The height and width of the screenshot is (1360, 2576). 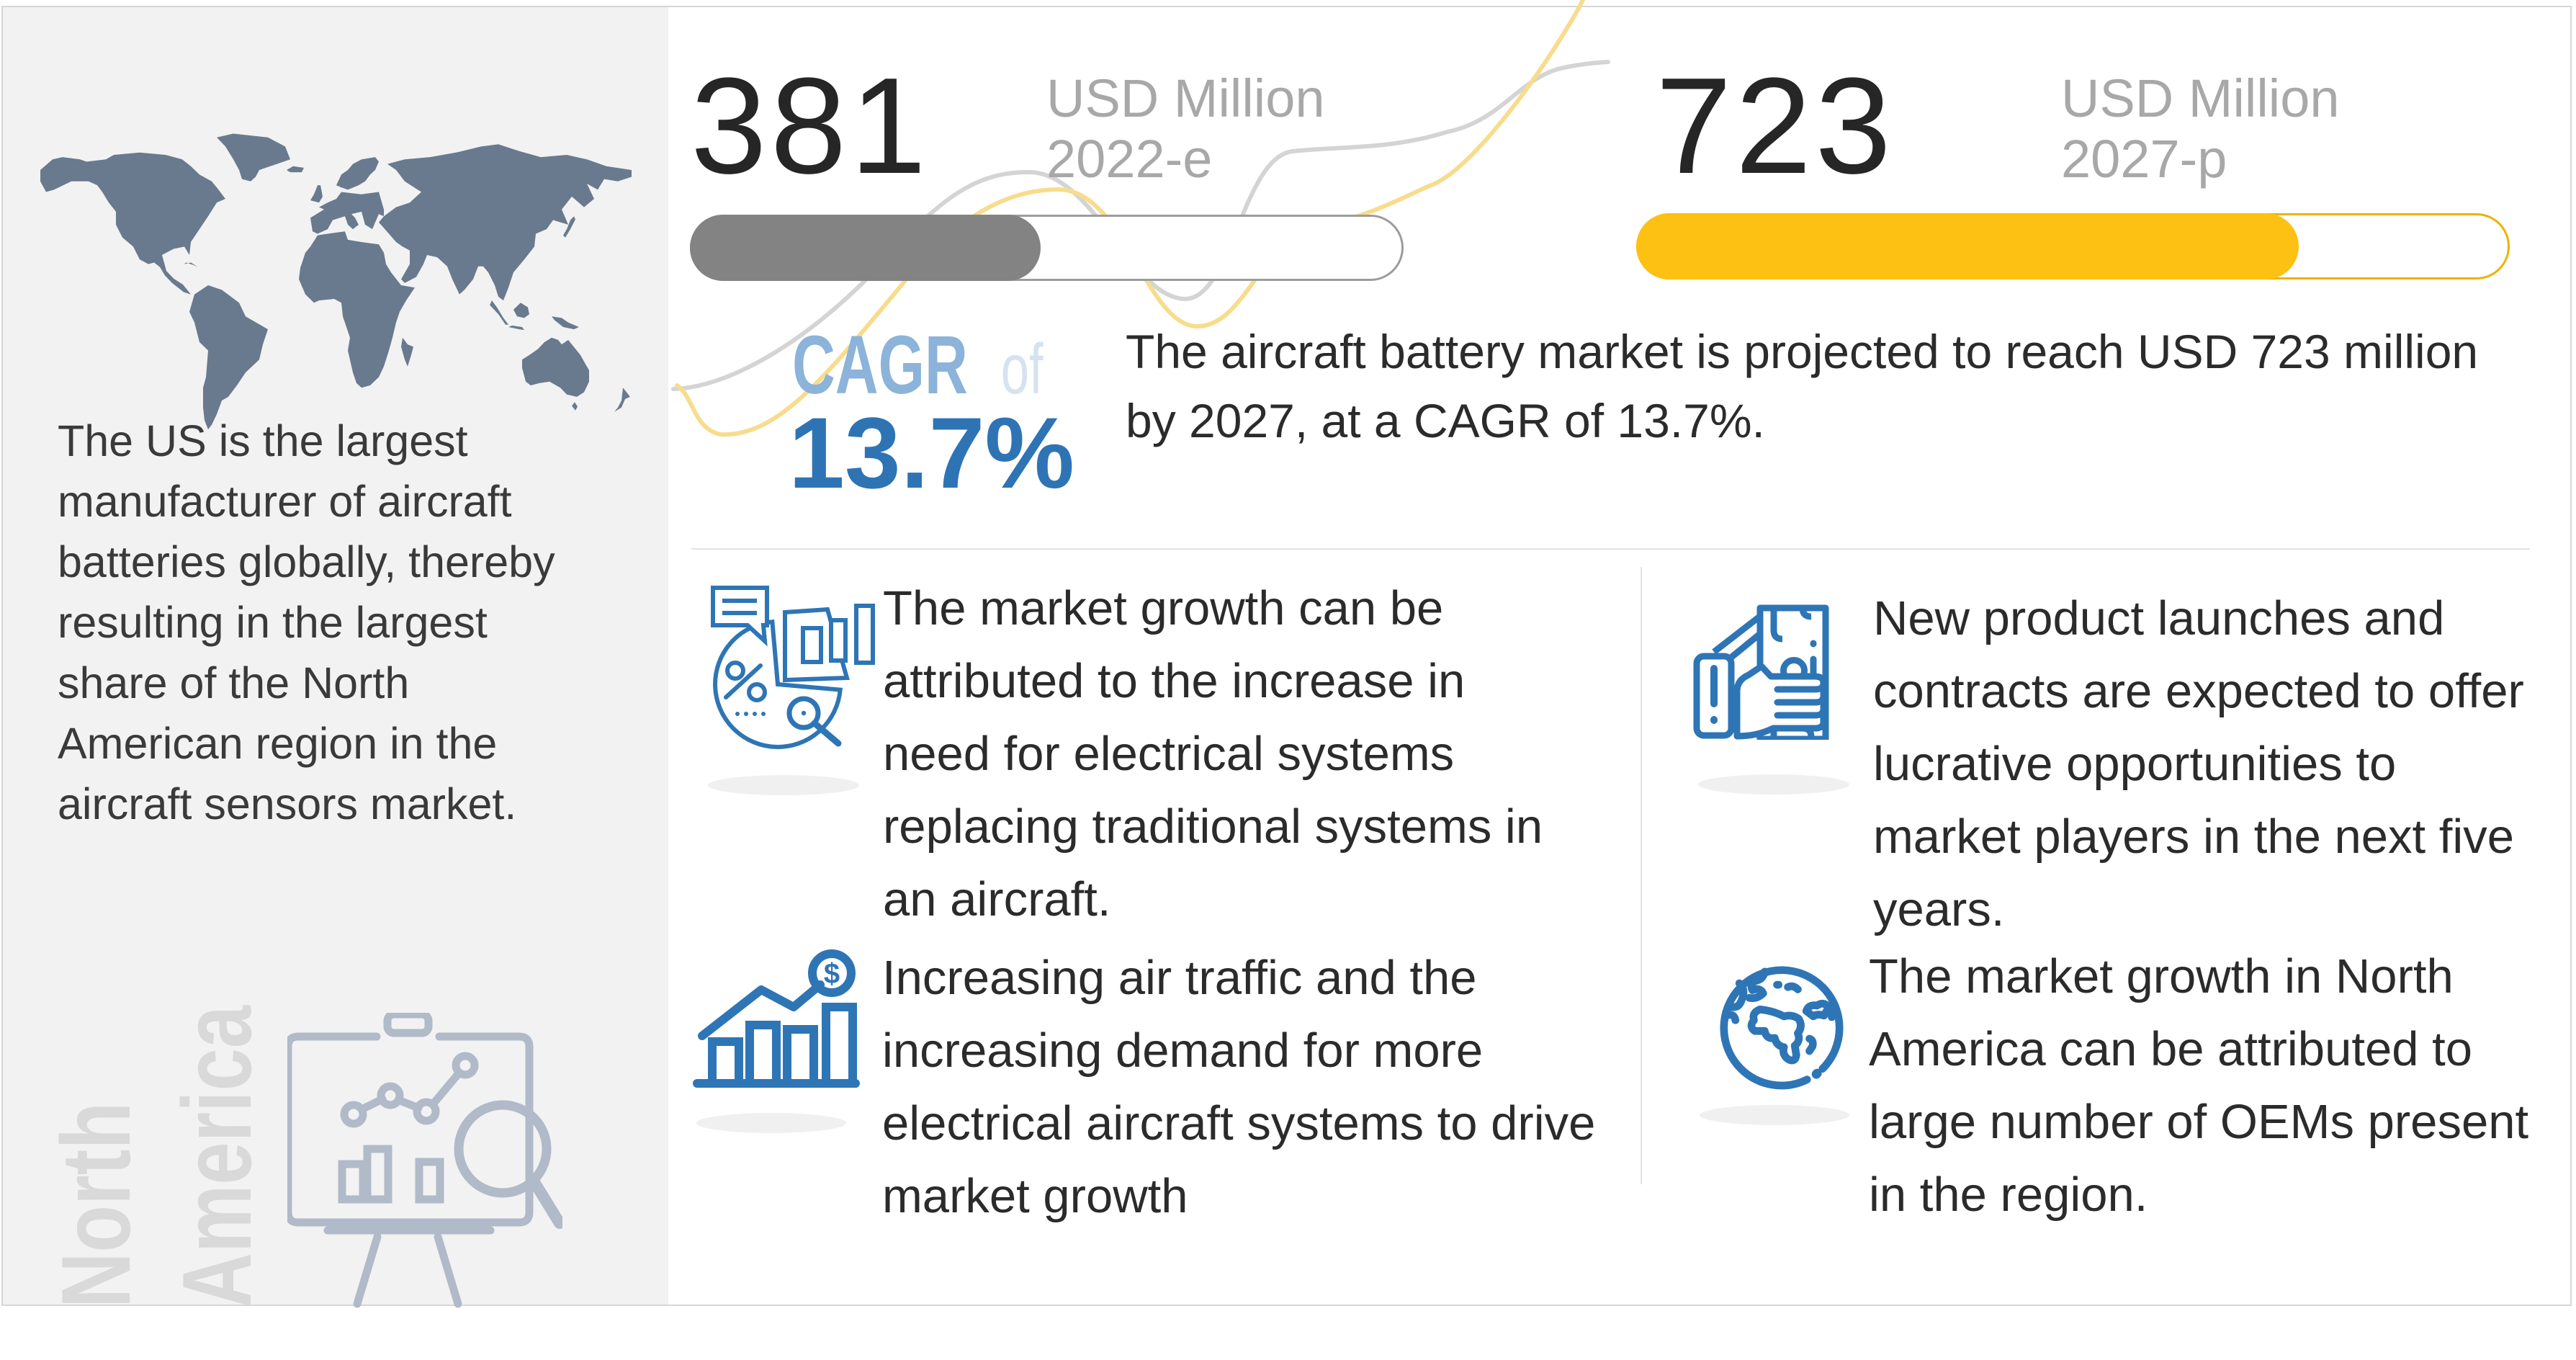 I want to click on svg-text: America, so click(x=216, y=1156).